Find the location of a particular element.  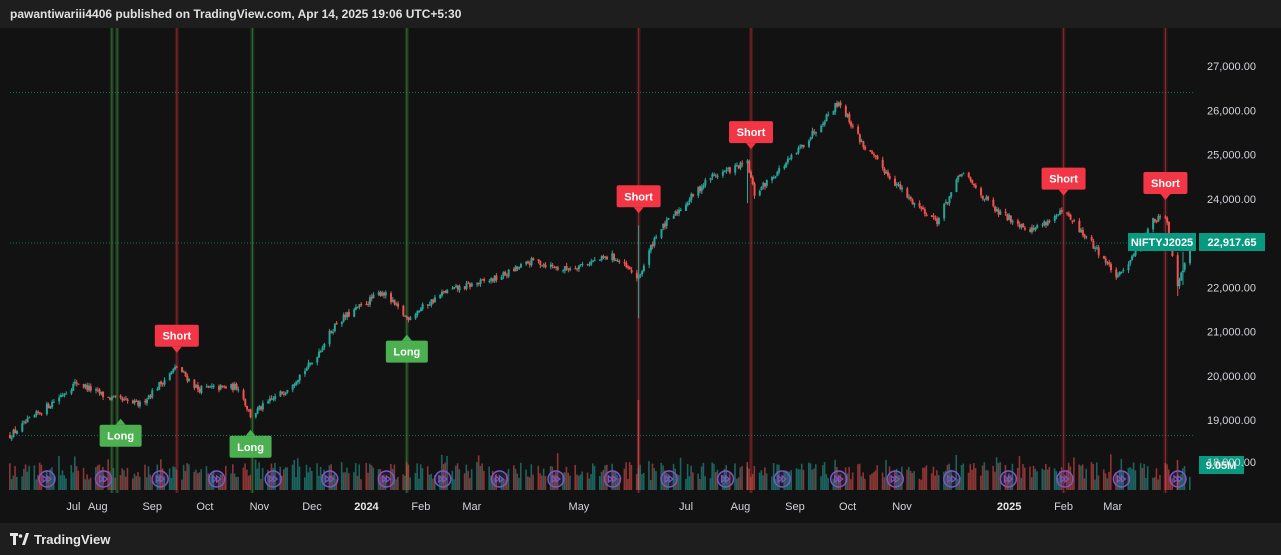

tradingview-logo-icon is located at coordinates (20, 539).